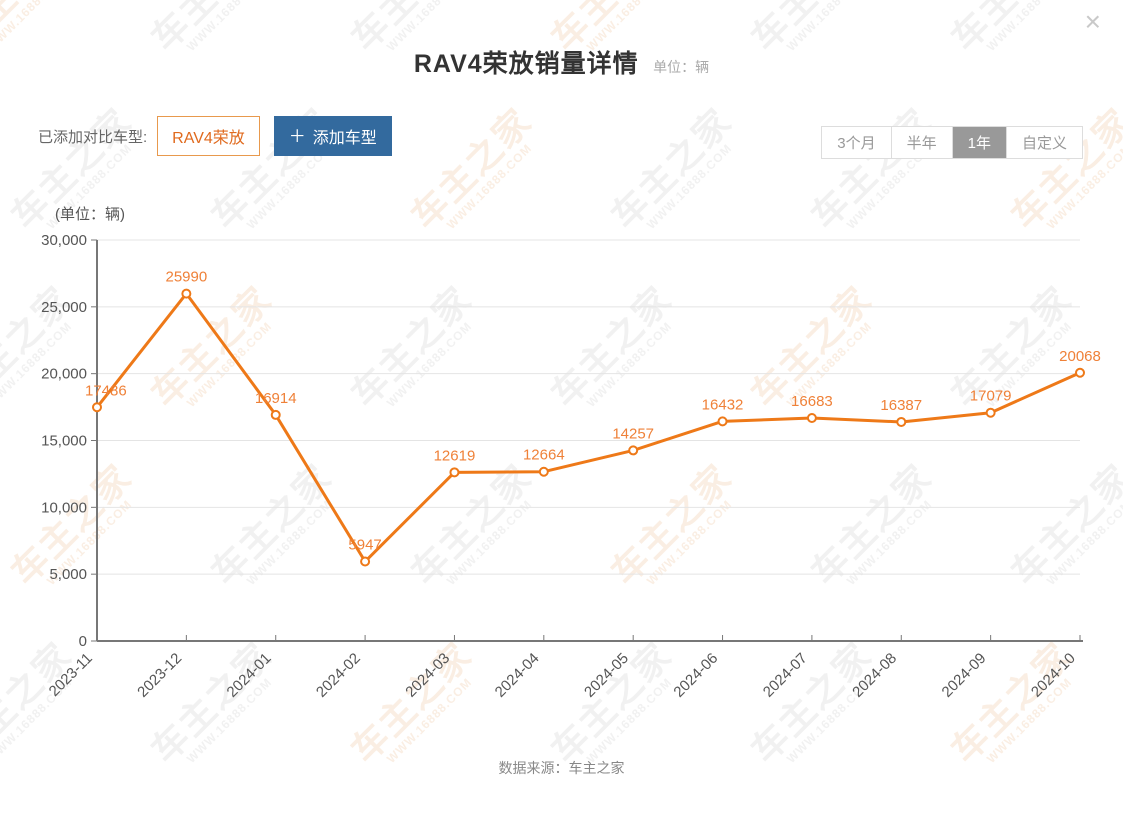  What do you see at coordinates (427, 675) in the screenshot?
I see `x-tick-label: 2024-03` at bounding box center [427, 675].